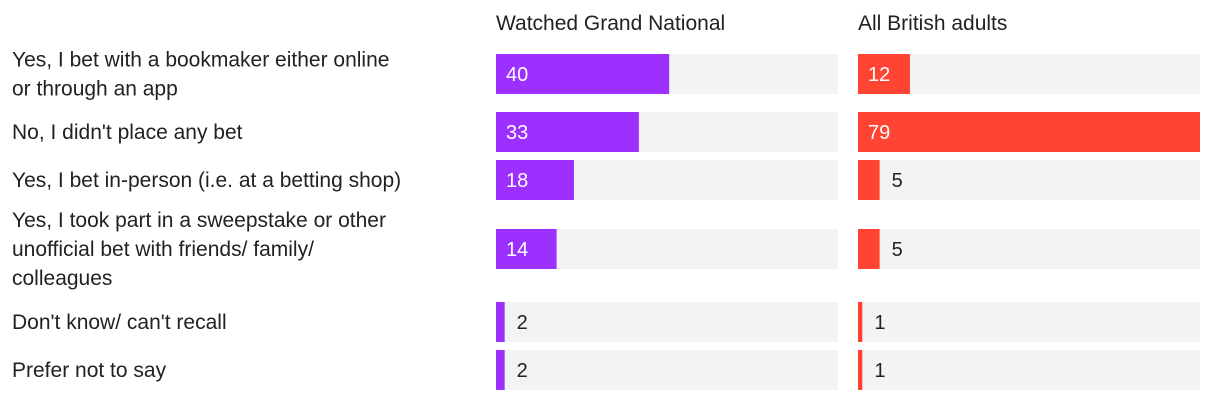  What do you see at coordinates (610, 23) in the screenshot?
I see `series-header-0: Watched Grand National` at bounding box center [610, 23].